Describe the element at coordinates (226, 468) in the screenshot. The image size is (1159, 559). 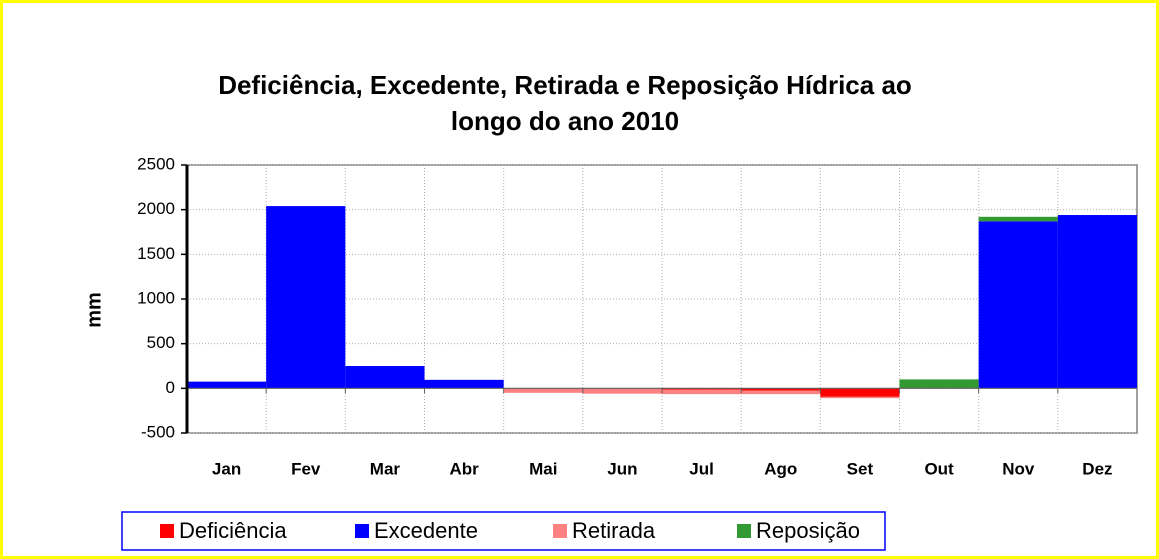
I see `x-tick-label: Jan` at that location.